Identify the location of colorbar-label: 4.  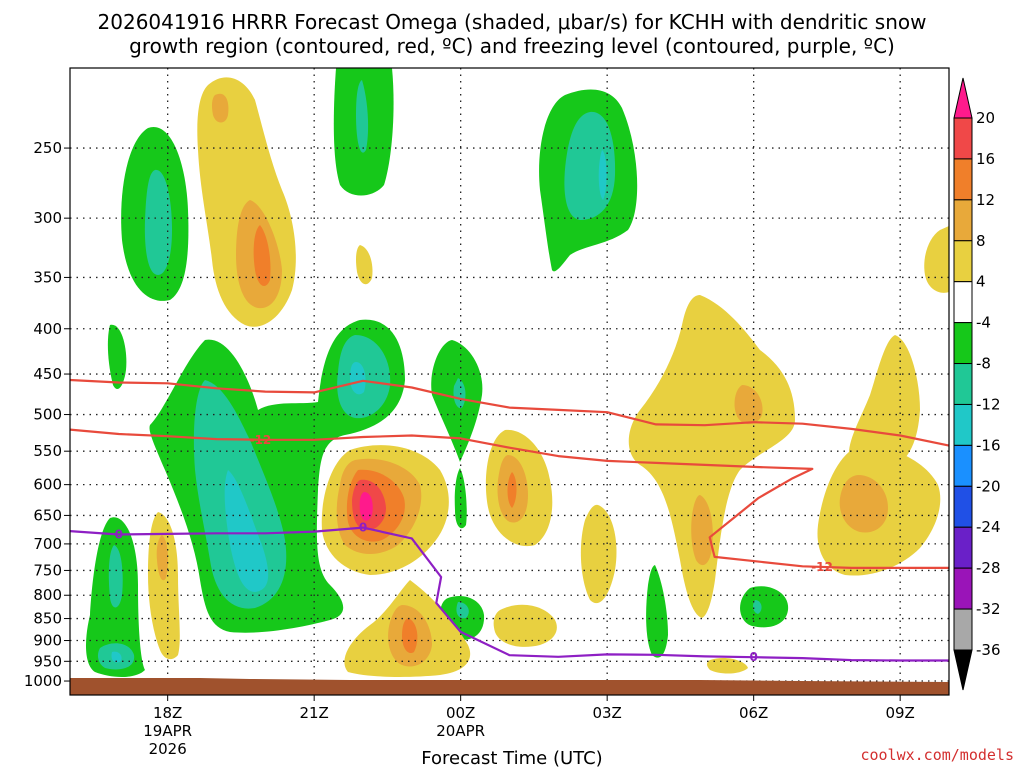
(981, 282).